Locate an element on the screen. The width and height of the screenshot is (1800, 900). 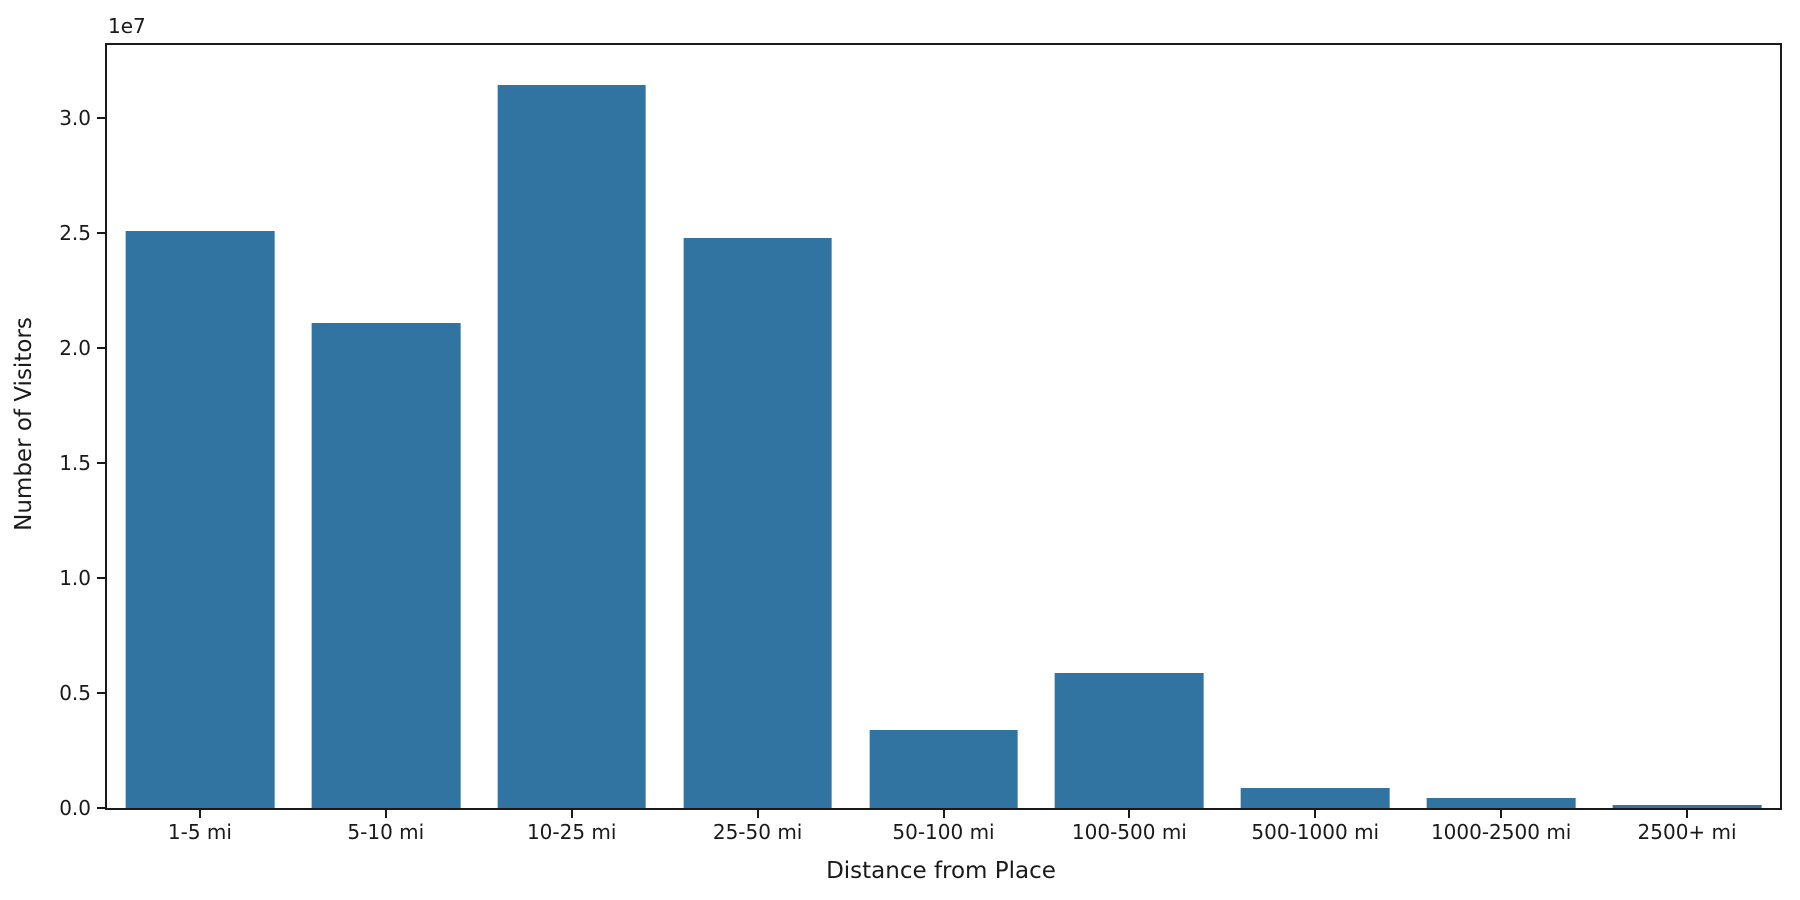
bar-1-5-mi is located at coordinates (200, 519).